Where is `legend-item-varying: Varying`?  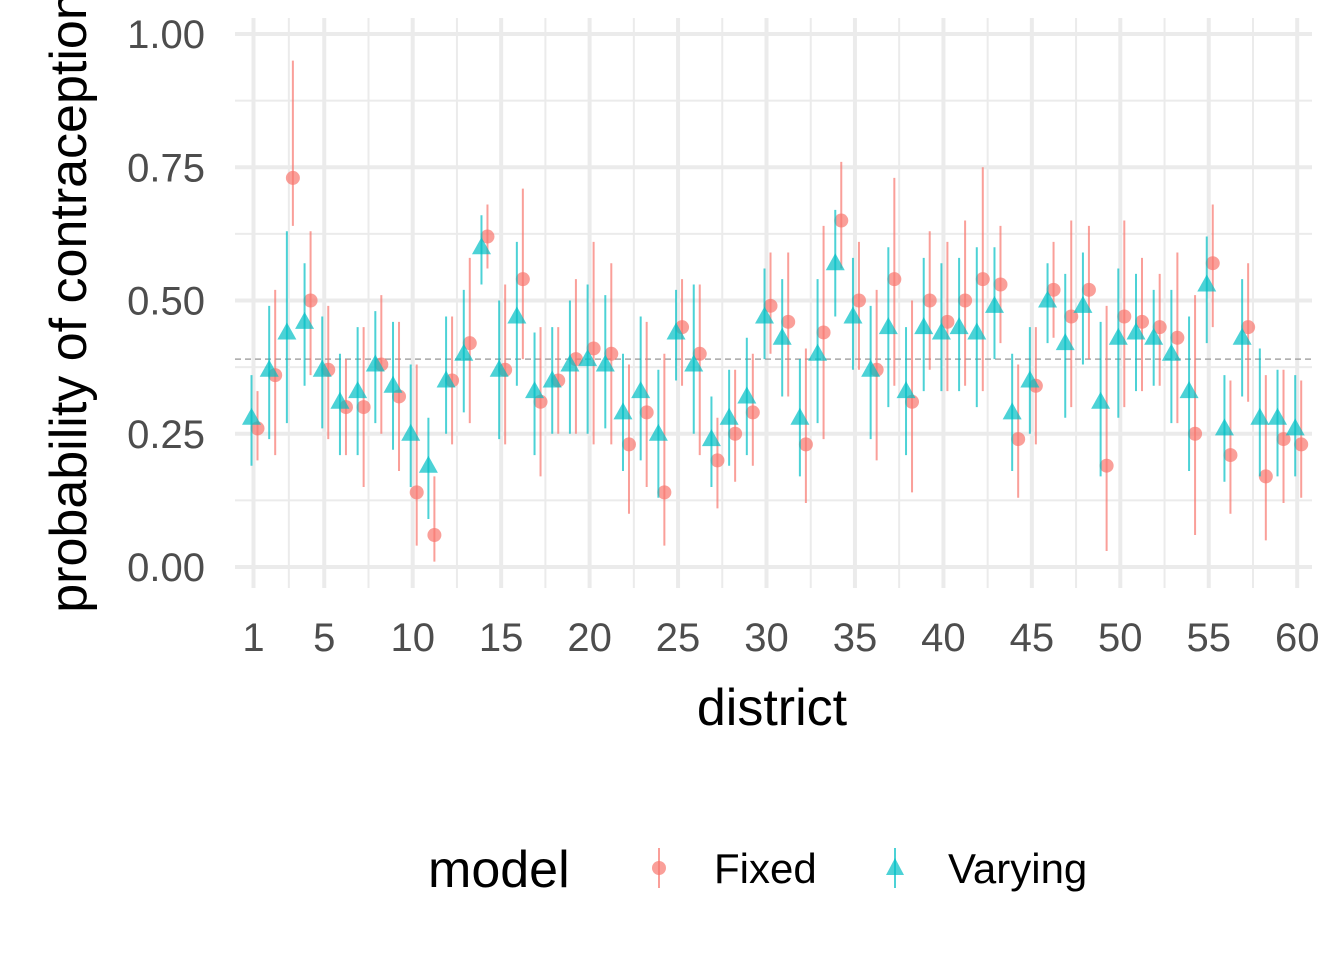 legend-item-varying: Varying is located at coordinates (986, 868).